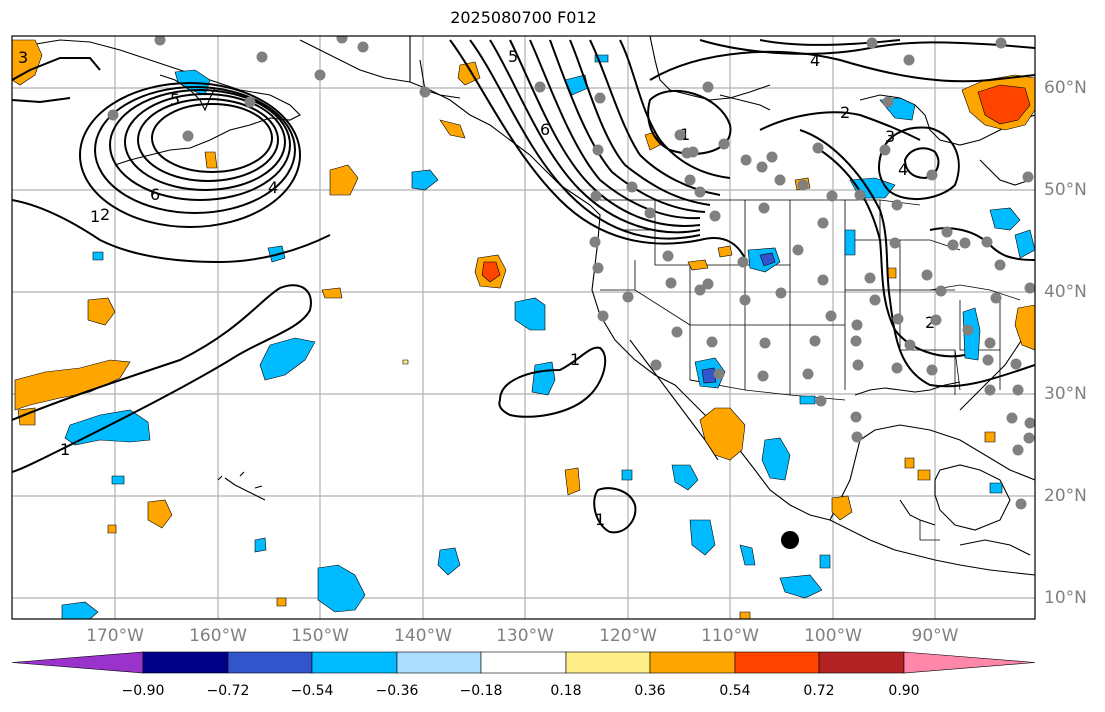 Image resolution: width=1105 pixels, height=712 pixels. I want to click on colorbar-tick: −0.72, so click(228, 691).